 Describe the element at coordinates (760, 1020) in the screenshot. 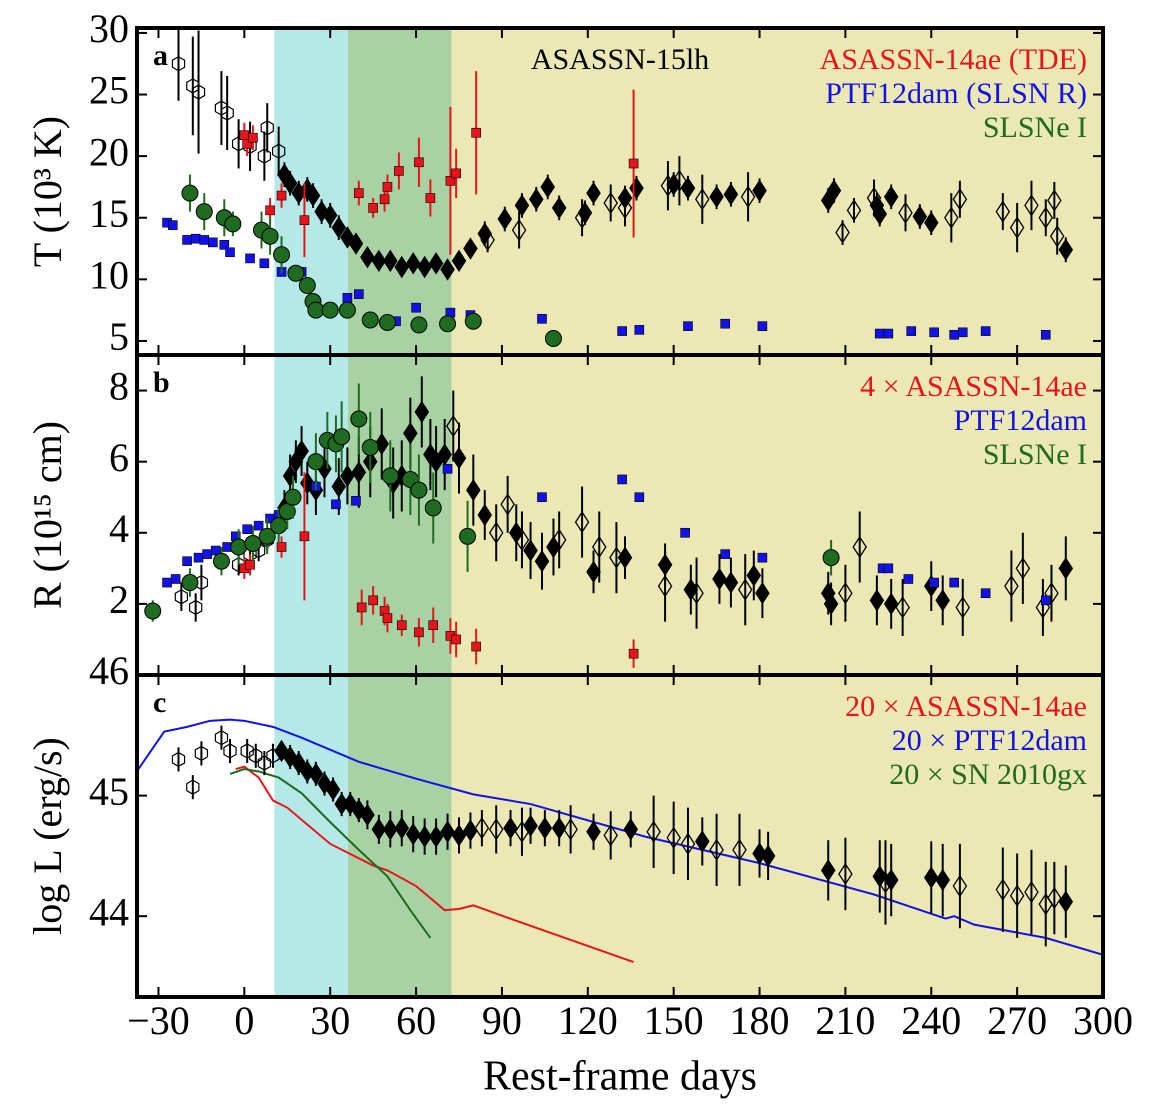

I see `x-tick-label: 180` at that location.